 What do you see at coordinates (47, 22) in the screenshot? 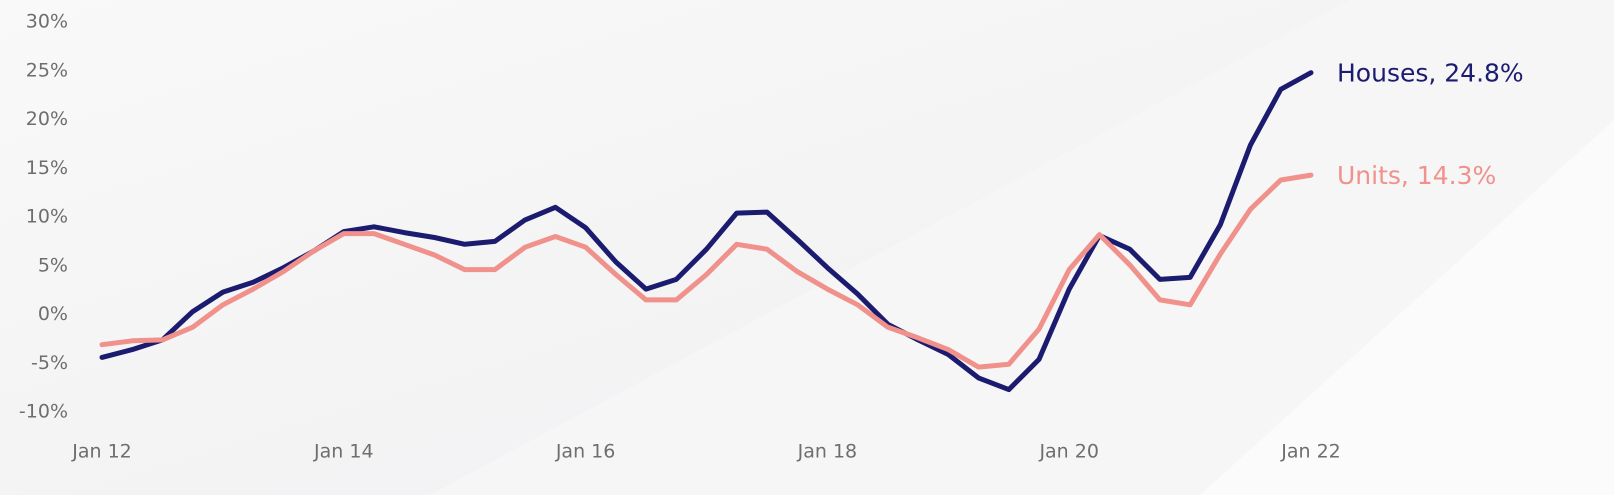
I see `y-tick-label: 30%` at bounding box center [47, 22].